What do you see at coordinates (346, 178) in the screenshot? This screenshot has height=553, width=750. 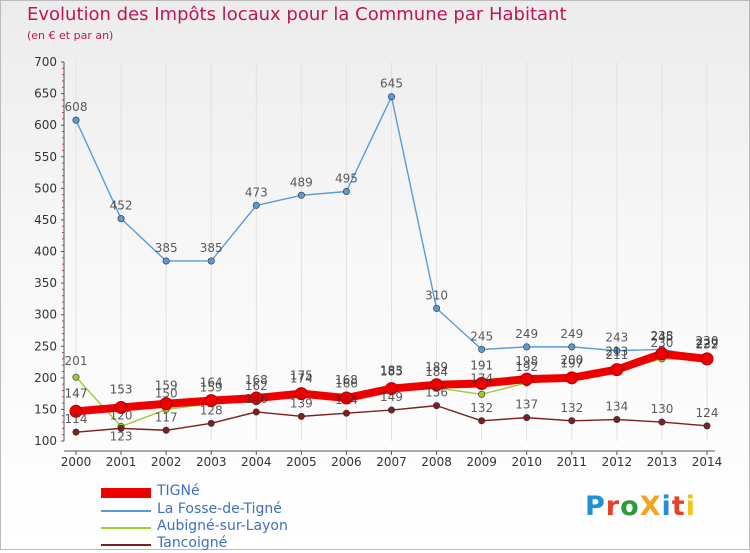 I see `data-label: 495` at bounding box center [346, 178].